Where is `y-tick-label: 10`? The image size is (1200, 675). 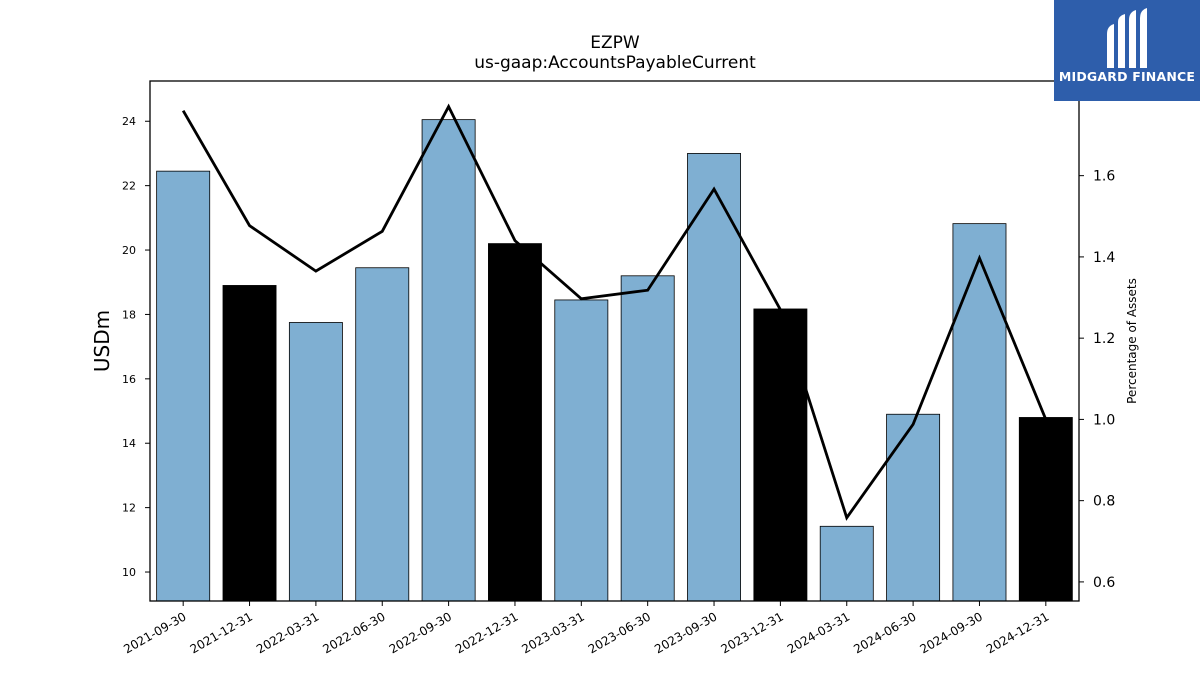 y-tick-label: 10 is located at coordinates (129, 572).